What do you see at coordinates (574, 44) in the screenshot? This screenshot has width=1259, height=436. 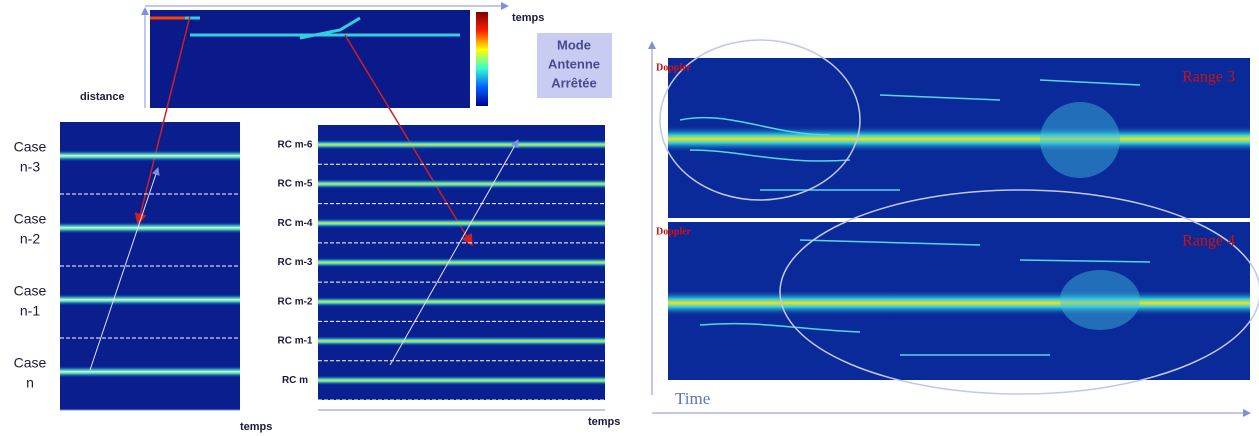 I see `mode-label: Mode` at bounding box center [574, 44].